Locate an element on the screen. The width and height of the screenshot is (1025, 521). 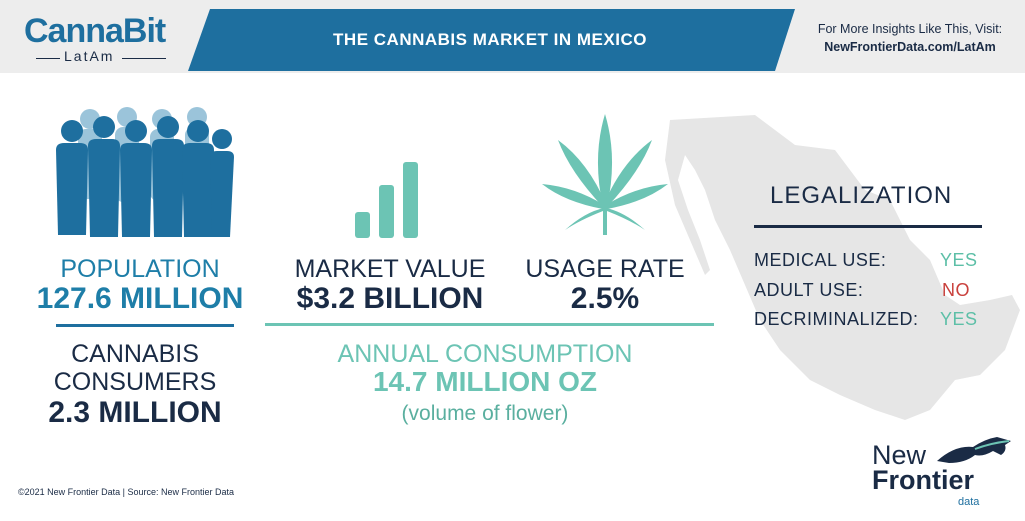
consumption-note: (volume of flower) is located at coordinates (485, 413).